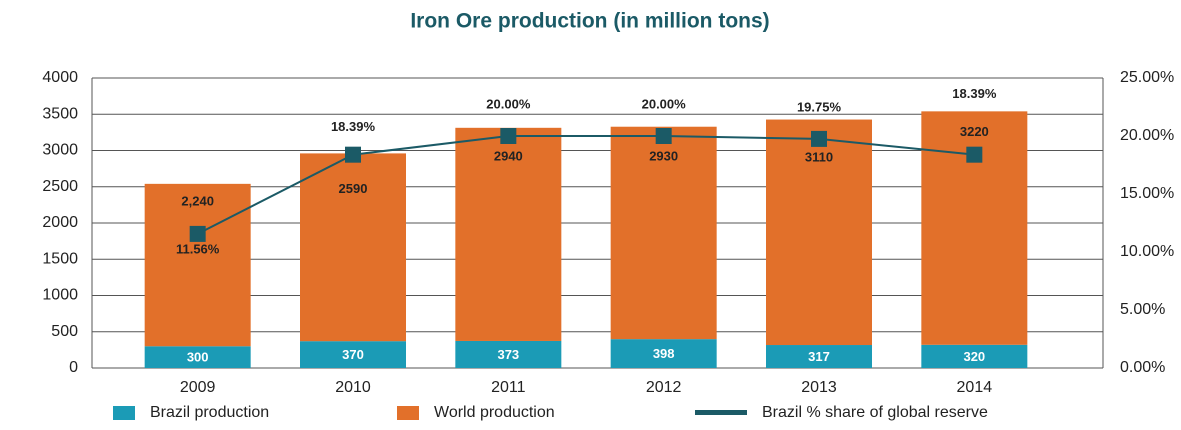  I want to click on value-label: 320, so click(974, 356).